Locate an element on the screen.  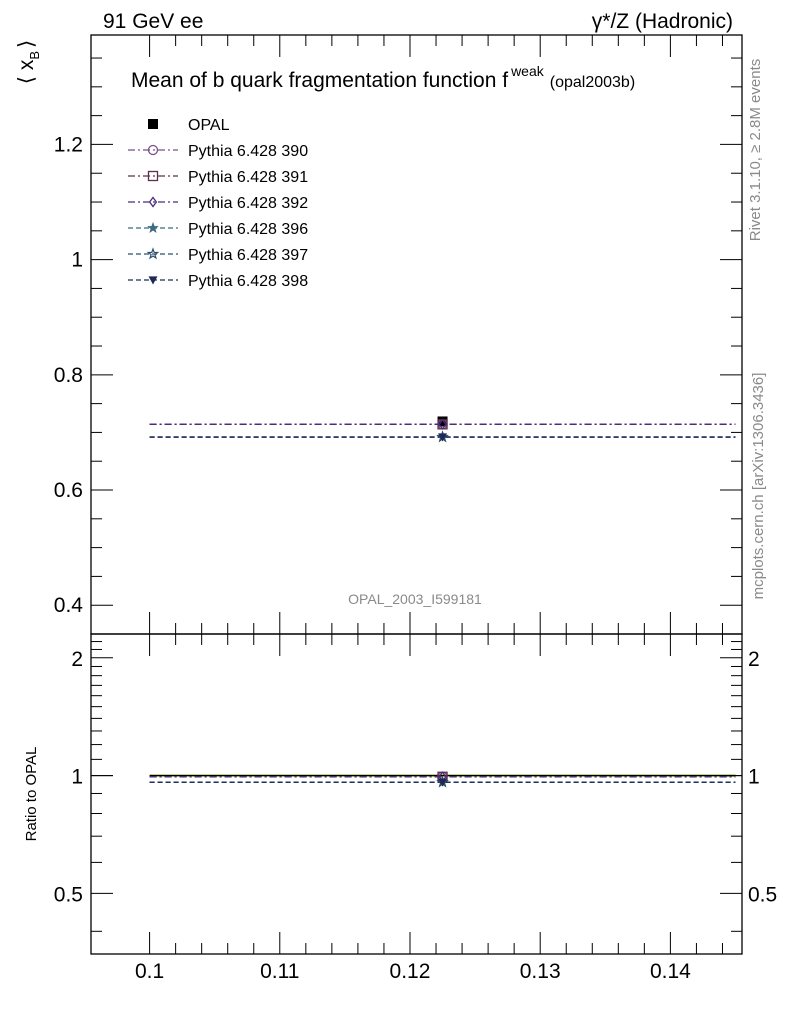
main-y-tick-label: 0.8 is located at coordinates (68, 375).